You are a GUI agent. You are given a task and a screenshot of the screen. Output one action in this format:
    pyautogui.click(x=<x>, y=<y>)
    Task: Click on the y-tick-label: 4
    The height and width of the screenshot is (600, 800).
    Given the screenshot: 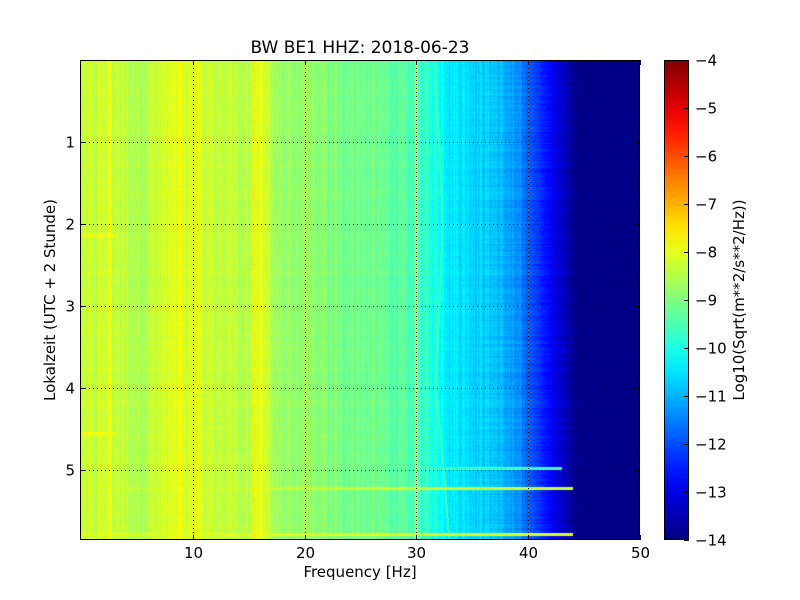 What is the action you would take?
    pyautogui.click(x=70, y=389)
    